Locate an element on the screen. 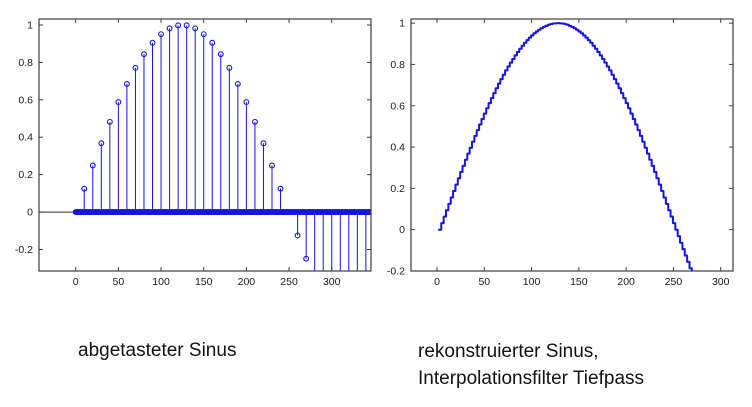 This screenshot has width=752, height=407. caption-reconstructed-line1: rekonstruierter Sinus, is located at coordinates (508, 351).